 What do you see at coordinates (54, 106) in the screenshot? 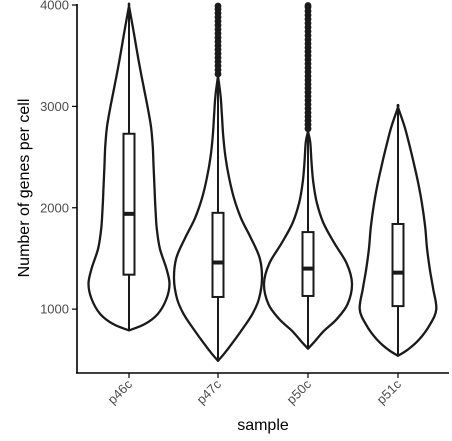
I see `y-tick-label: 3000` at bounding box center [54, 106].